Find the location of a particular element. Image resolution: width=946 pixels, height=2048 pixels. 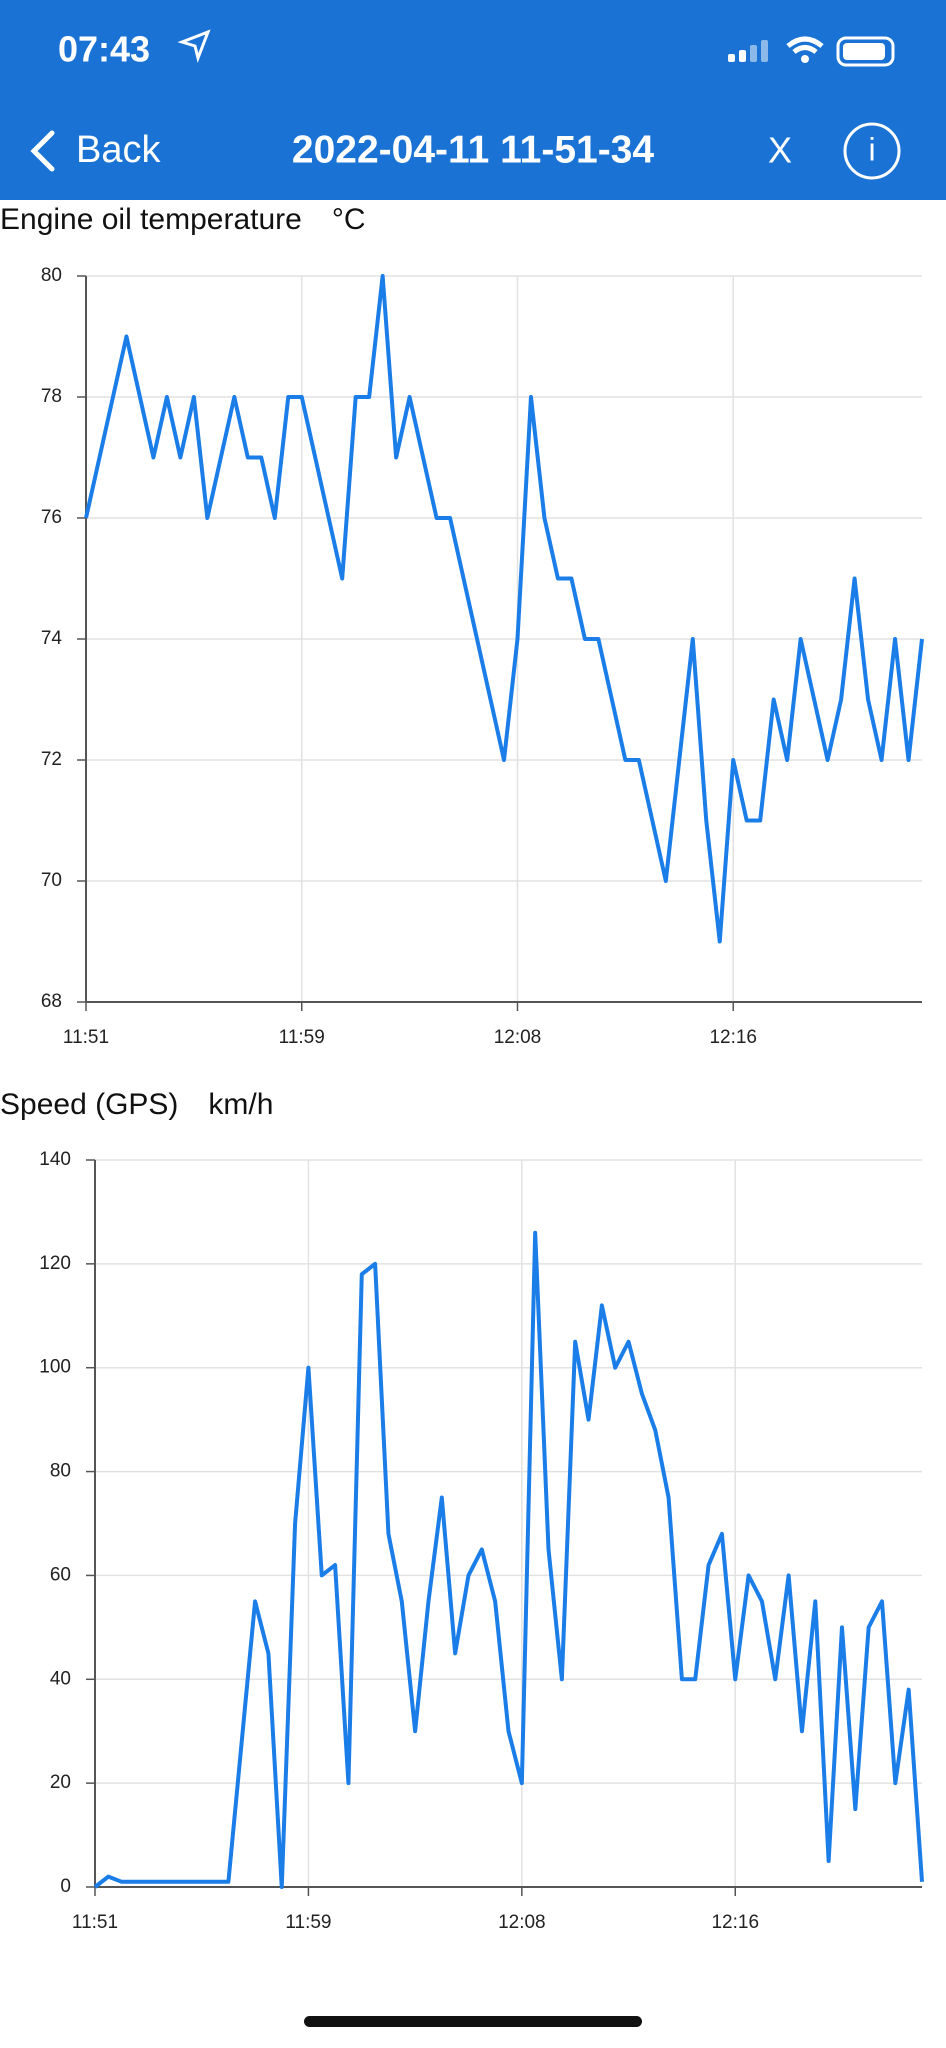

y-tick-label: 70 is located at coordinates (51, 880).